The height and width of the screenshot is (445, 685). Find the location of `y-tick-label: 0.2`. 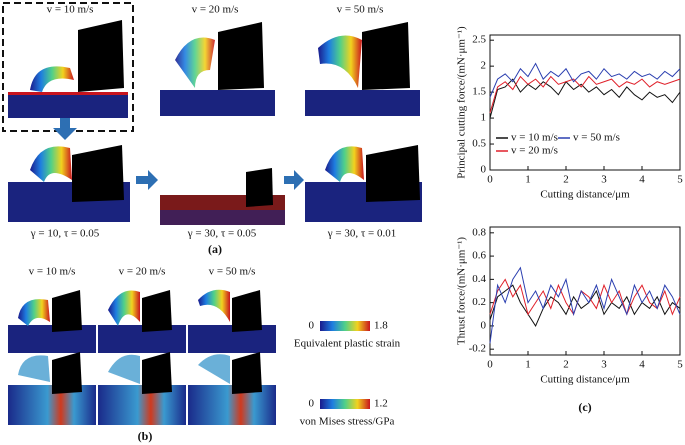

y-tick-label: 0.2 is located at coordinates (479, 302).